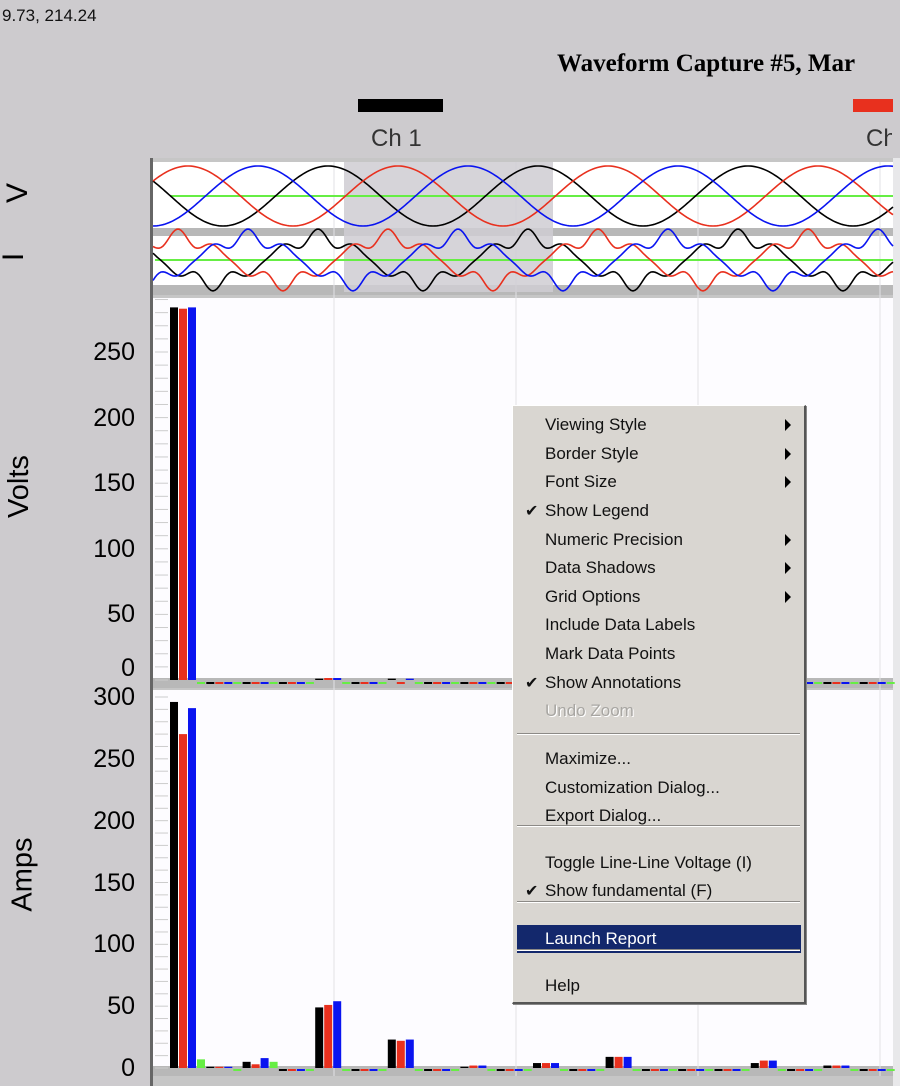 This screenshot has width=900, height=1086. Describe the element at coordinates (255, 683) in the screenshot. I see `bar-h3-ch2` at that location.